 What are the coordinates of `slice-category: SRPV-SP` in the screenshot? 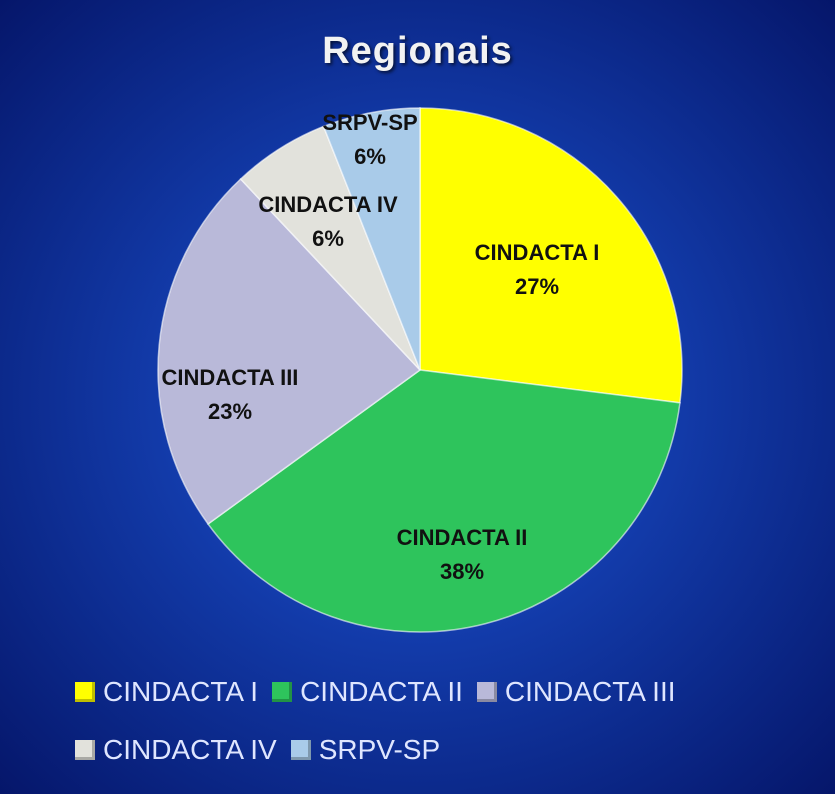 It's located at (370, 122).